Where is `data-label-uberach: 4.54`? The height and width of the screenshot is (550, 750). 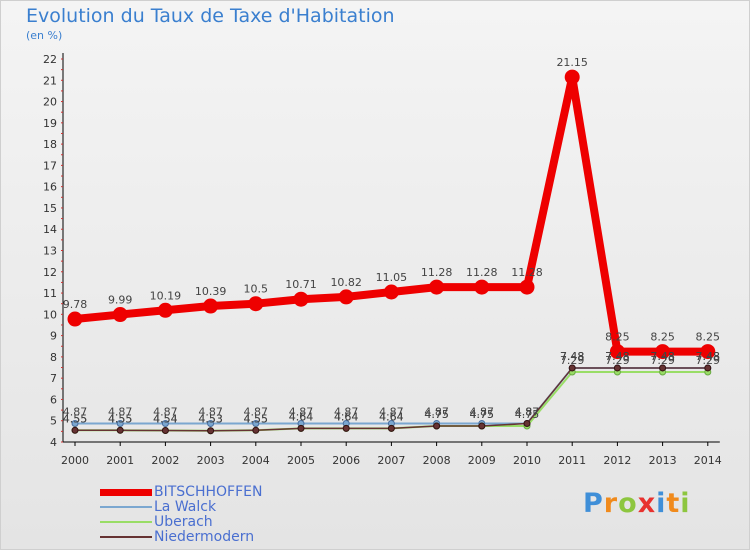 data-label-uberach: 4.54 is located at coordinates (165, 419).